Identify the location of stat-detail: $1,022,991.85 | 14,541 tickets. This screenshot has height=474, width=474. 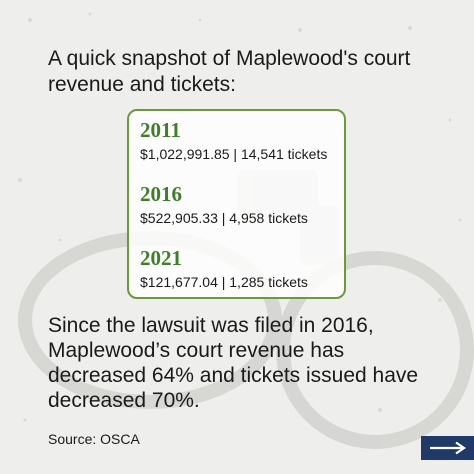
(234, 154).